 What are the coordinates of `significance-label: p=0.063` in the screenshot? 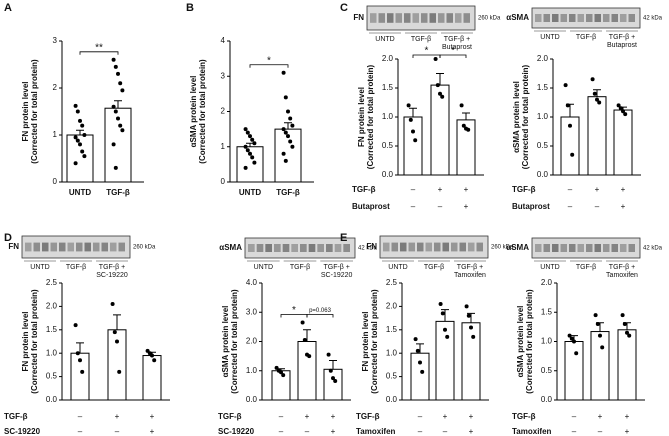 It's located at (320, 311).